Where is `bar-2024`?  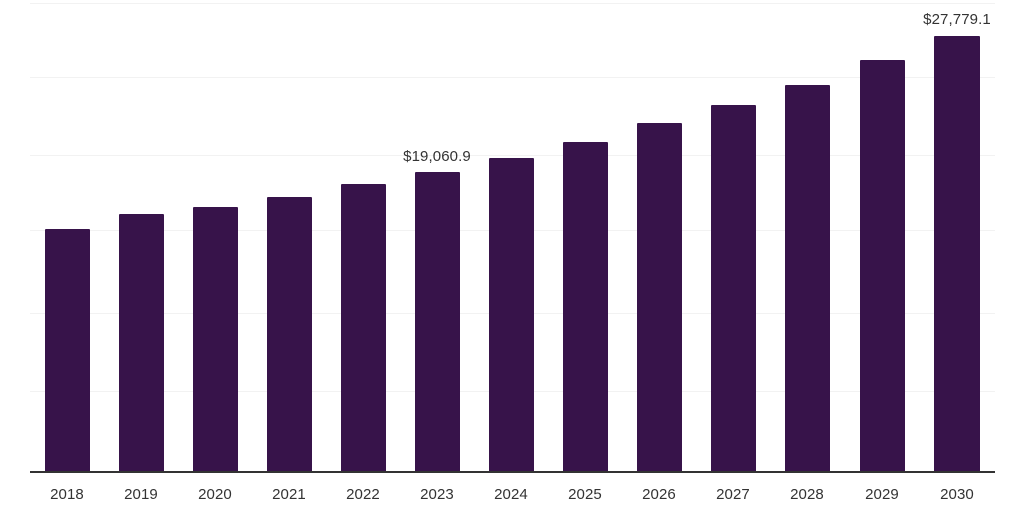 bar-2024 is located at coordinates (511, 315).